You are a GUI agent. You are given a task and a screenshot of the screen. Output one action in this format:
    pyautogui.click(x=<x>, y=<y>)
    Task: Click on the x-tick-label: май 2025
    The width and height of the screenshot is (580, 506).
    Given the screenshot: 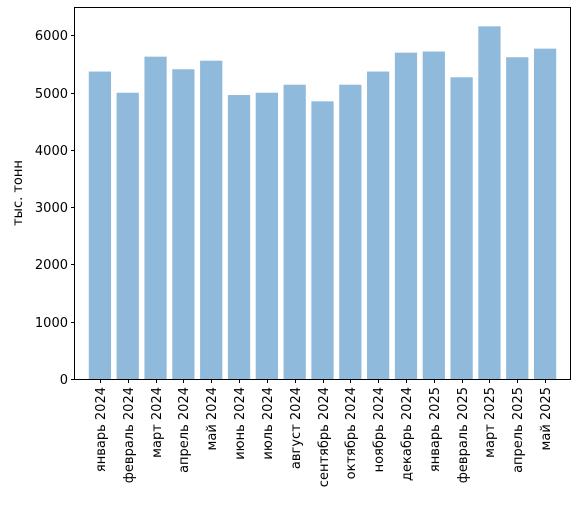 What is the action you would take?
    pyautogui.click(x=546, y=418)
    